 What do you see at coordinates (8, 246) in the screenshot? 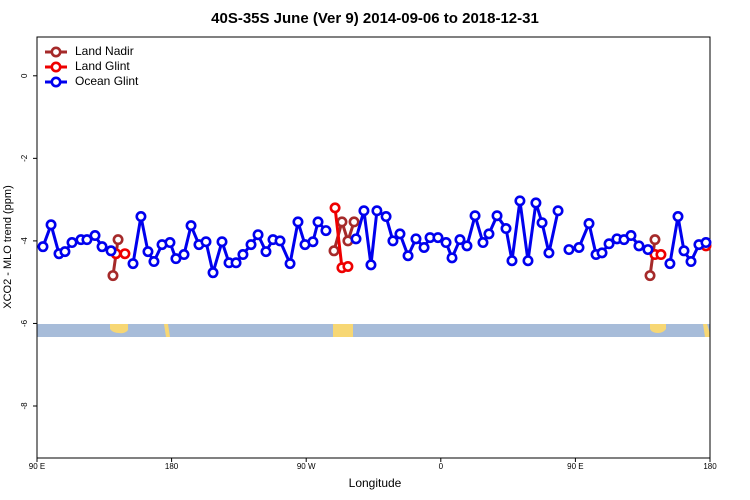
I see `y-axis-label: XCO2 - MLO trend (ppm)` at bounding box center [8, 246].